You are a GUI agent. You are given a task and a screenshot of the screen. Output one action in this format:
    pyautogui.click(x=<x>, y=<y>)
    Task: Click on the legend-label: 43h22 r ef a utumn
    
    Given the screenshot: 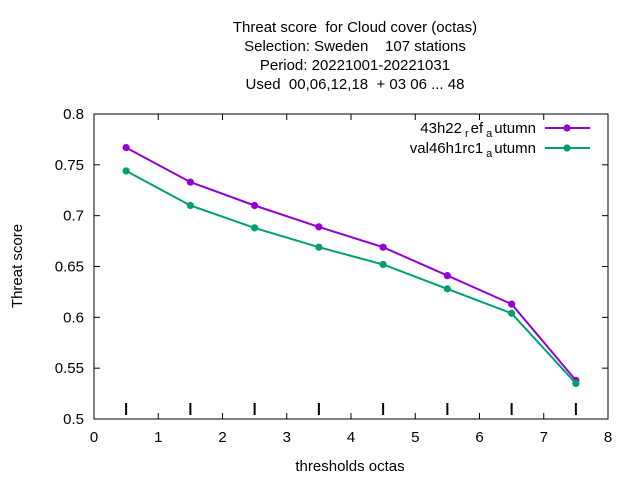 What is the action you would take?
    pyautogui.click(x=478, y=130)
    